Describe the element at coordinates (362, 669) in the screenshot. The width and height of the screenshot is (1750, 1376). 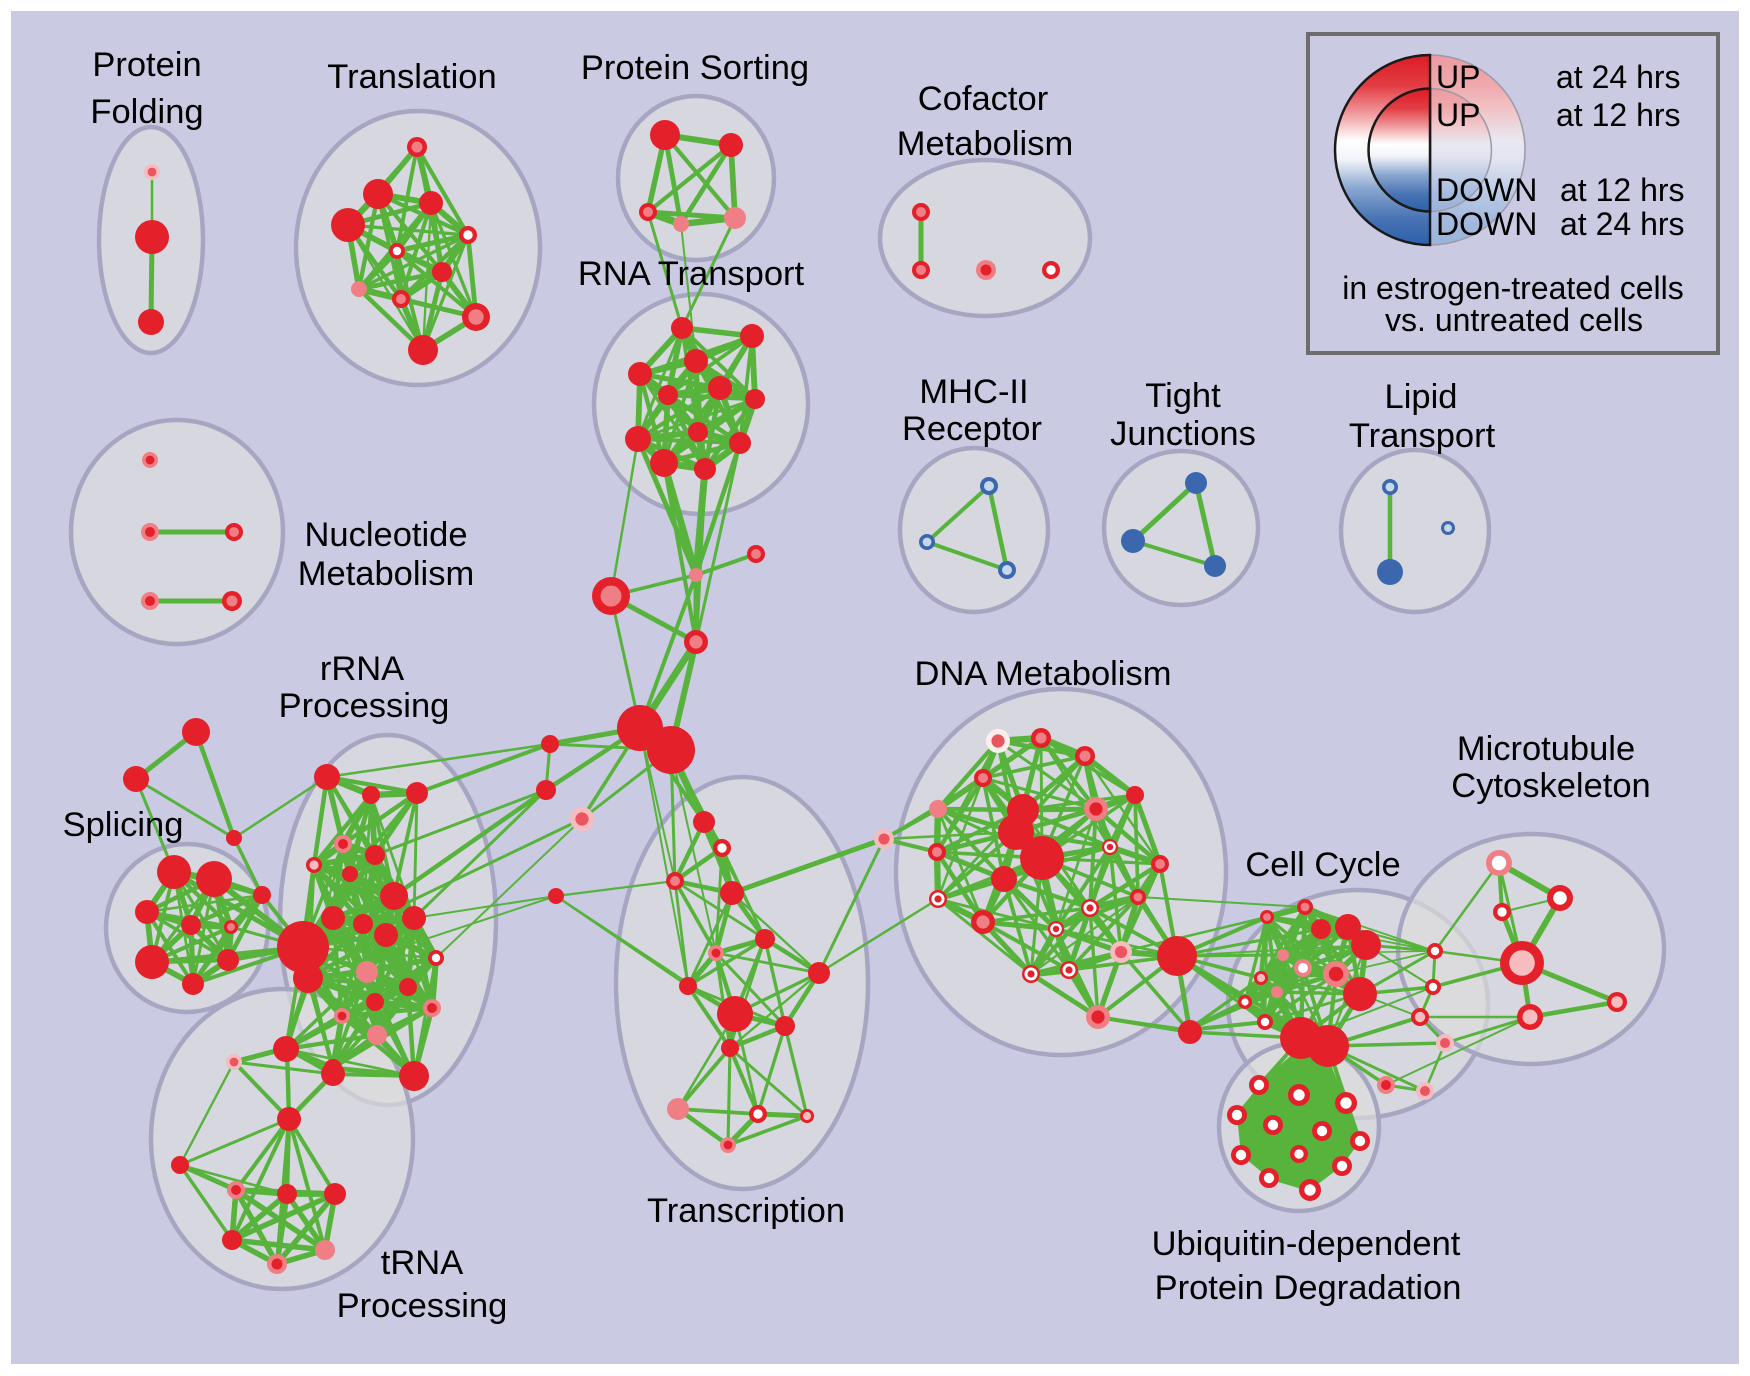
I see `svg-text: rRNA` at that location.